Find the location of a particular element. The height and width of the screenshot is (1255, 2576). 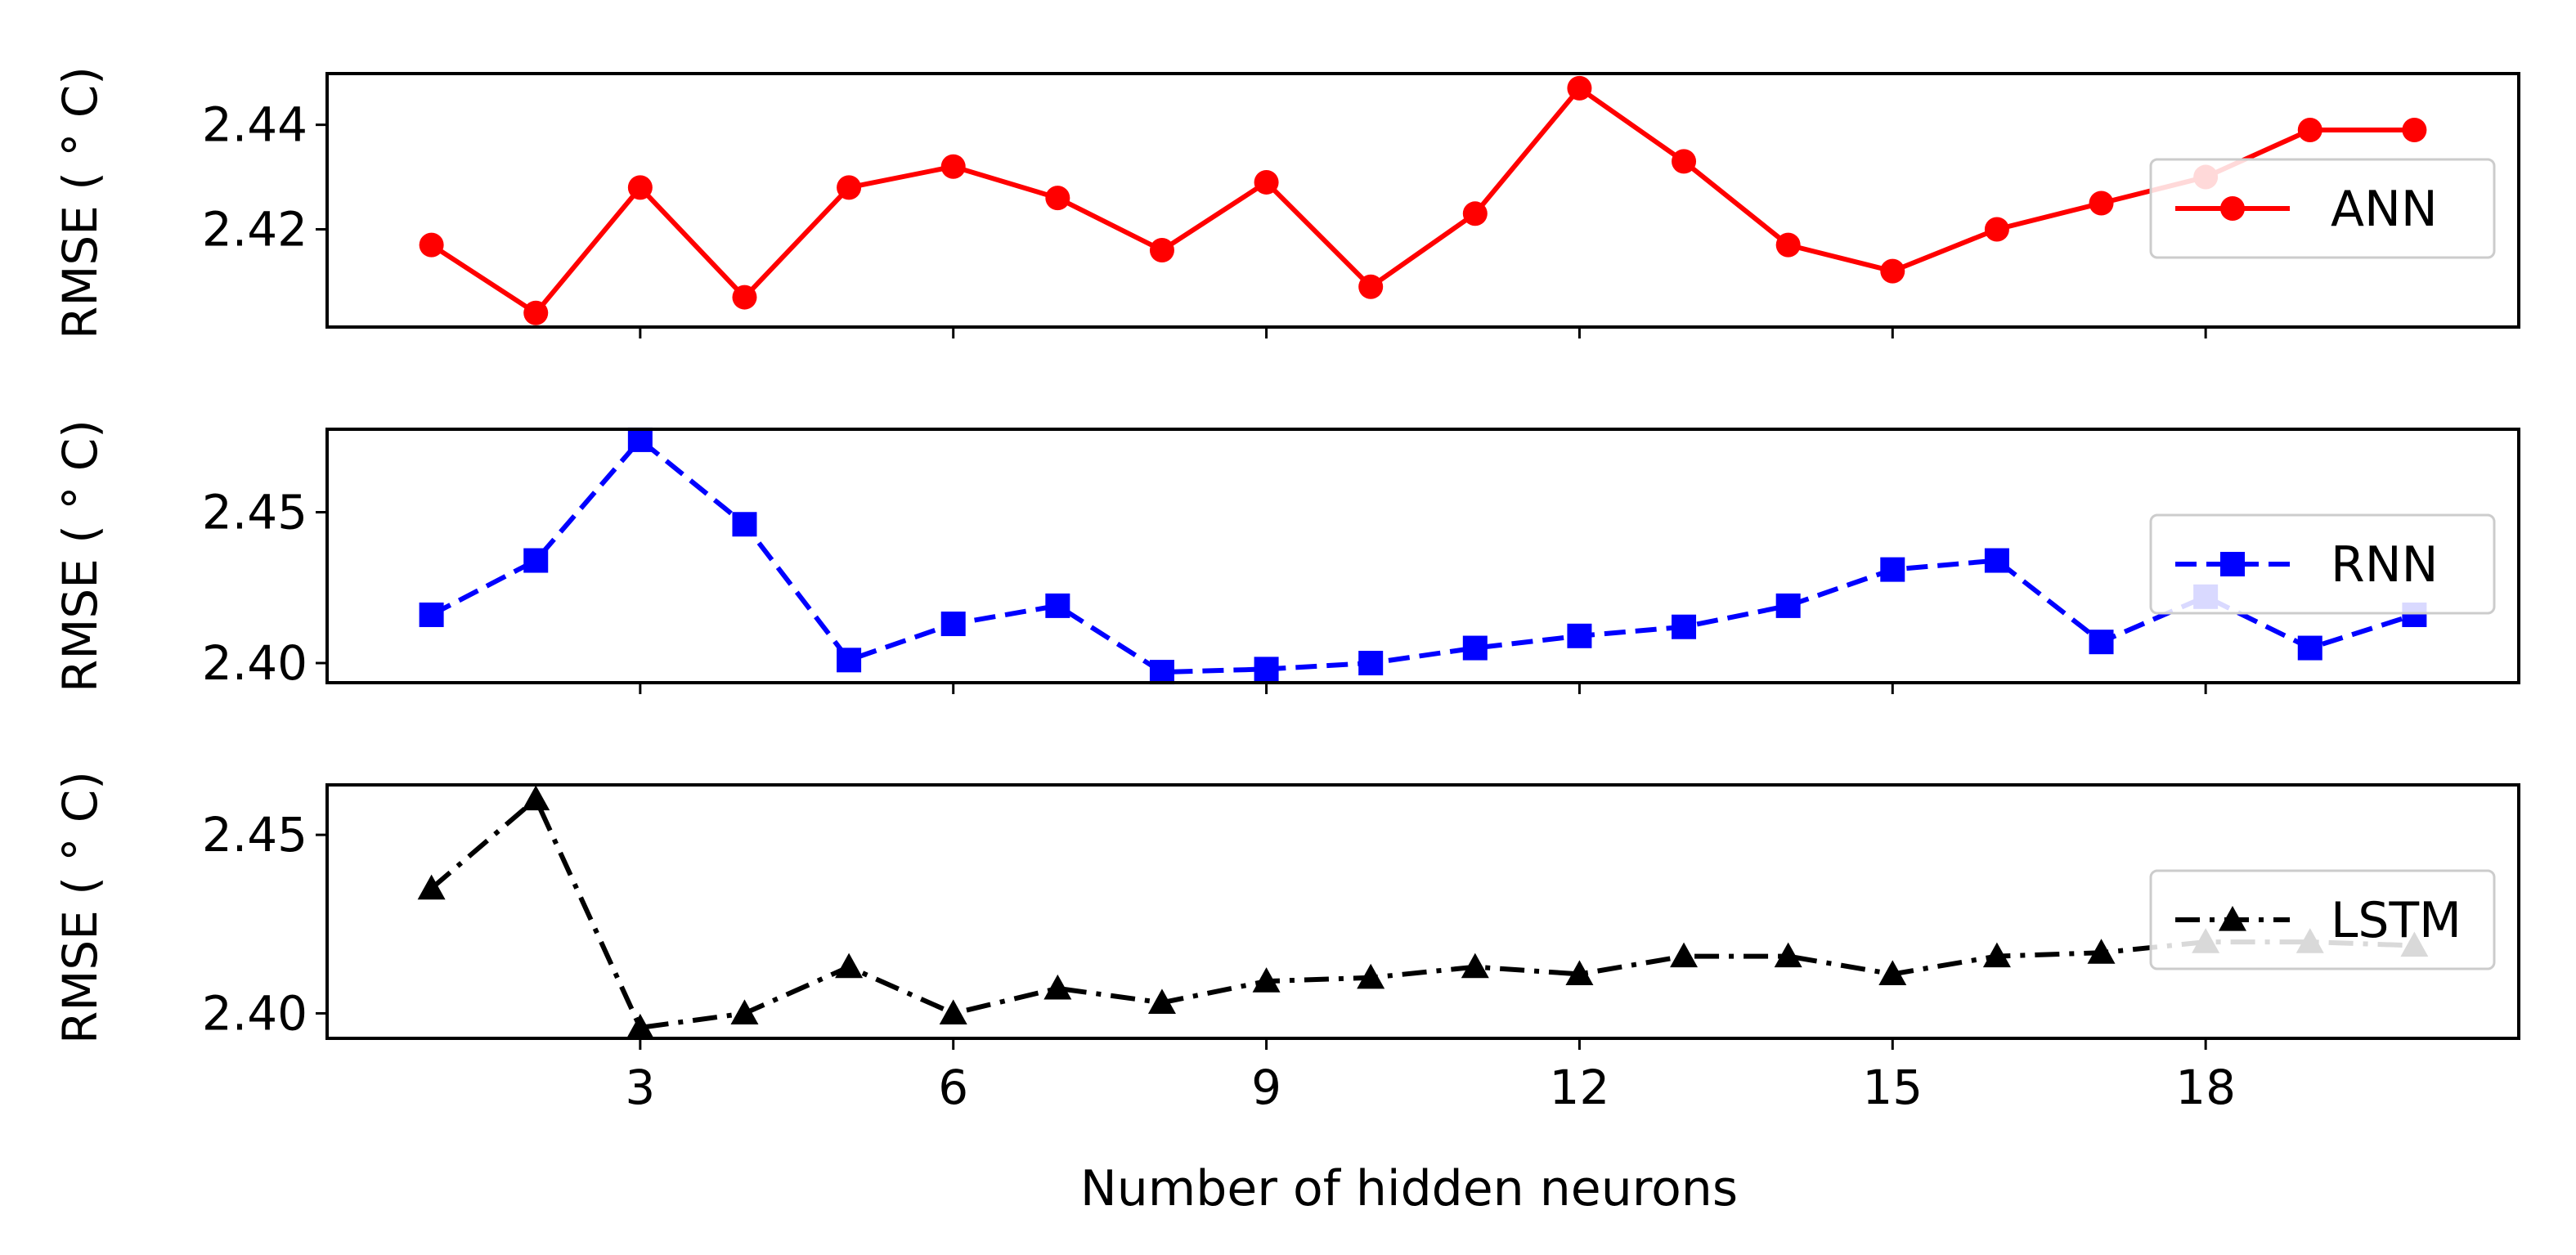

y-tick-label: 2.42 is located at coordinates (254, 229).